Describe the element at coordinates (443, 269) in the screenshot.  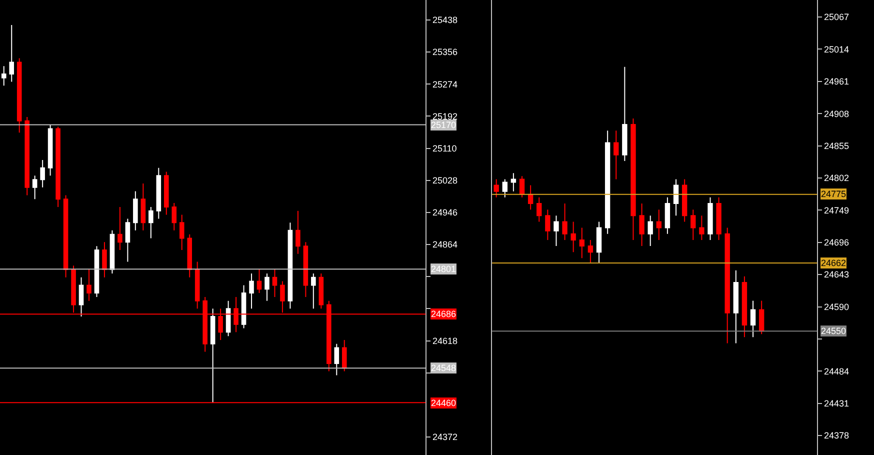
I see `ref-line-label: 24801` at that location.